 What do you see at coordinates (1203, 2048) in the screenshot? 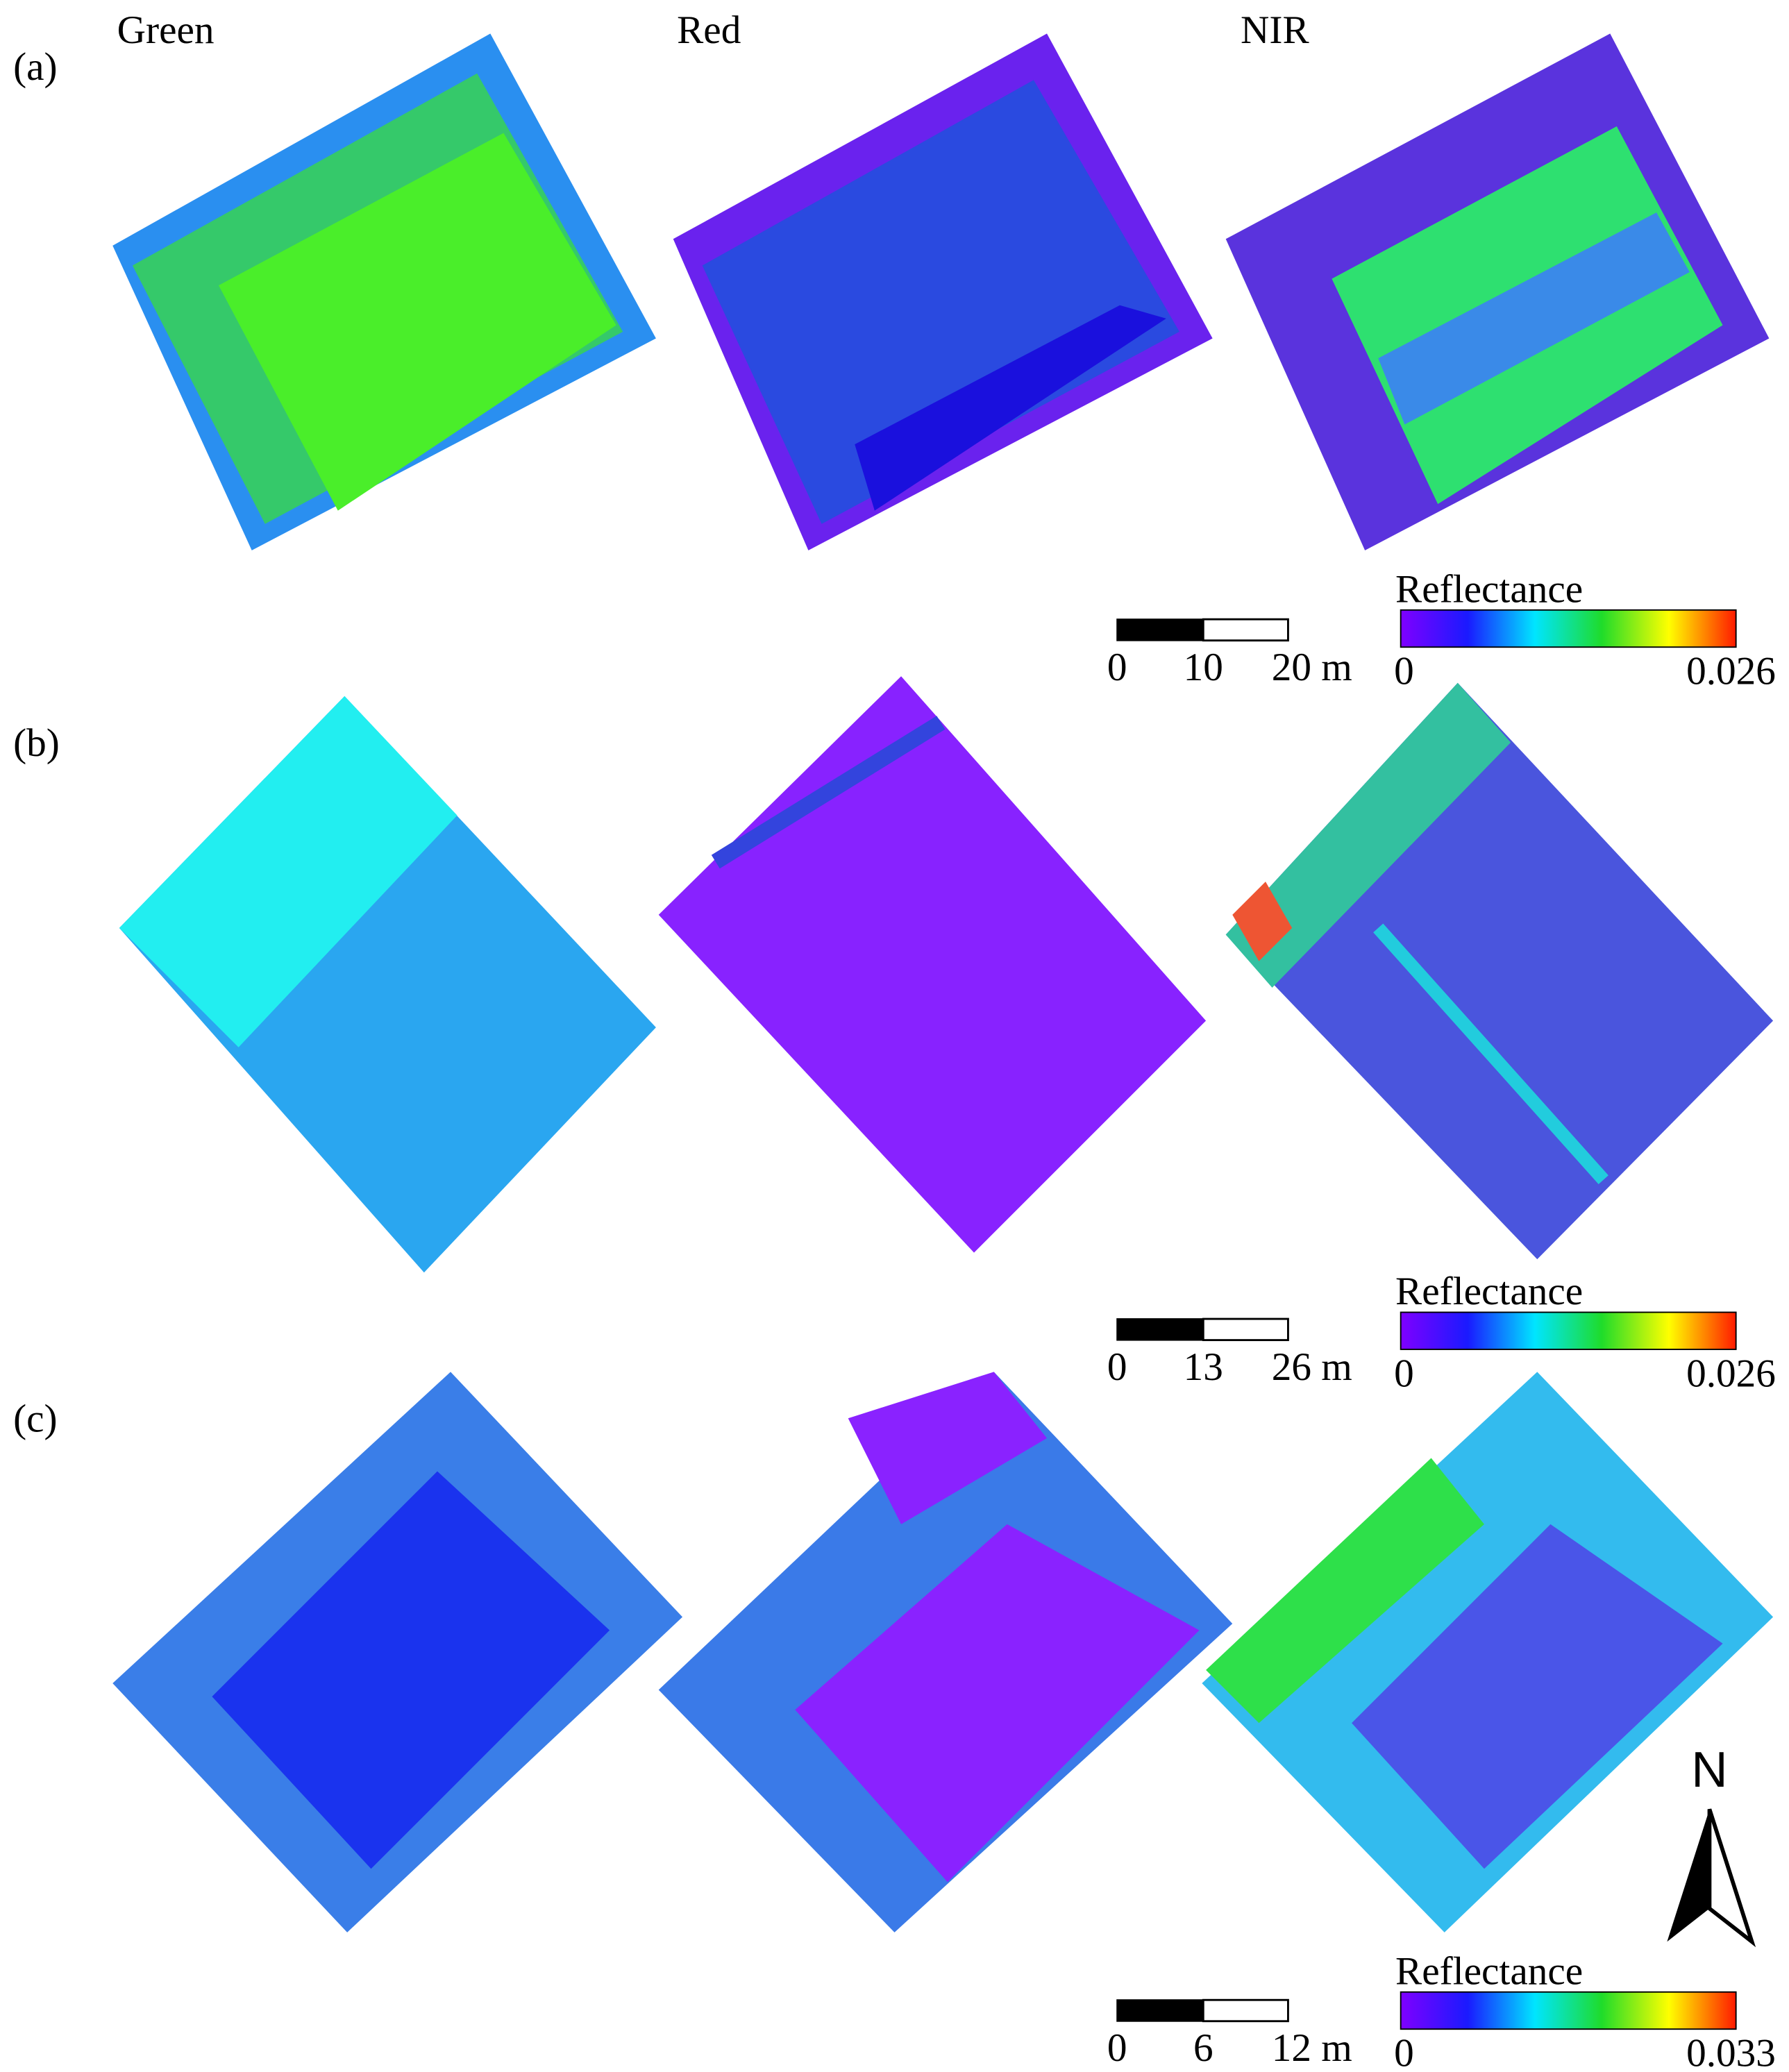
I see `scale-bar-label: 6` at bounding box center [1203, 2048].